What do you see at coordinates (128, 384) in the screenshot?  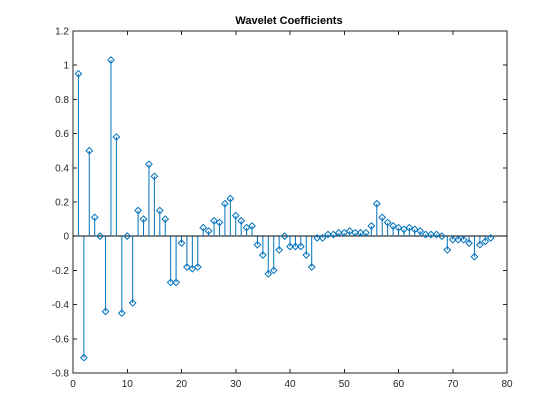 I see `x-tick-label: 10` at bounding box center [128, 384].